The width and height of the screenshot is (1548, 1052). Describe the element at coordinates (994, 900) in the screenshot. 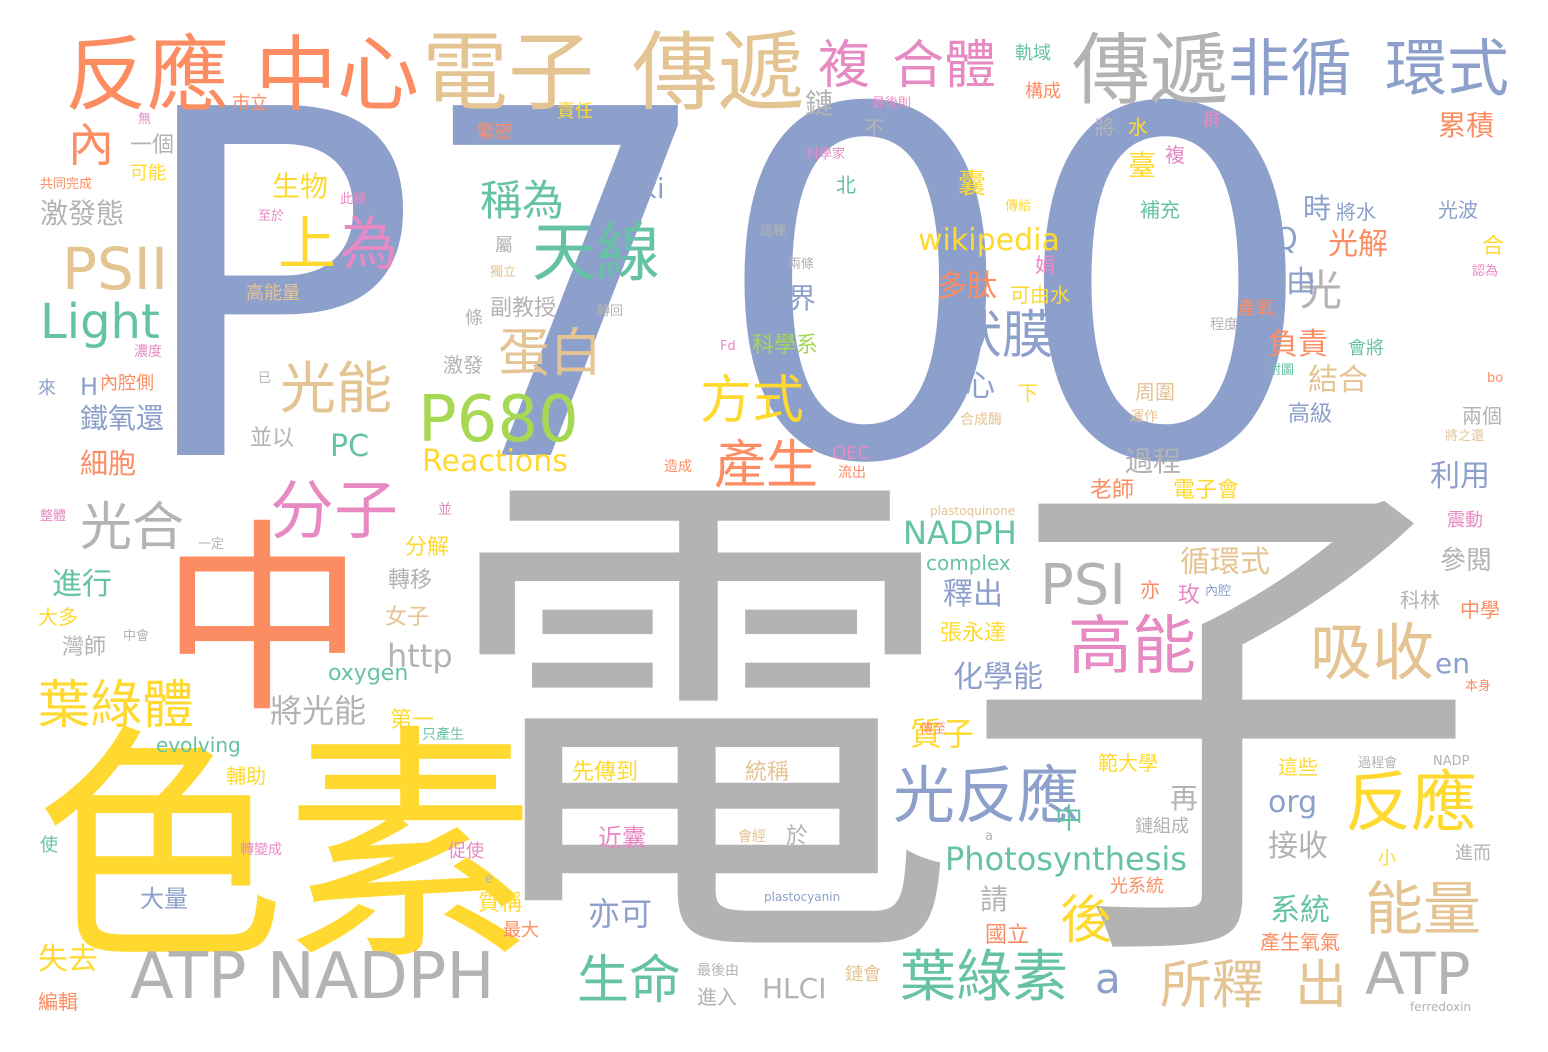

I see `word-qing: 請` at that location.